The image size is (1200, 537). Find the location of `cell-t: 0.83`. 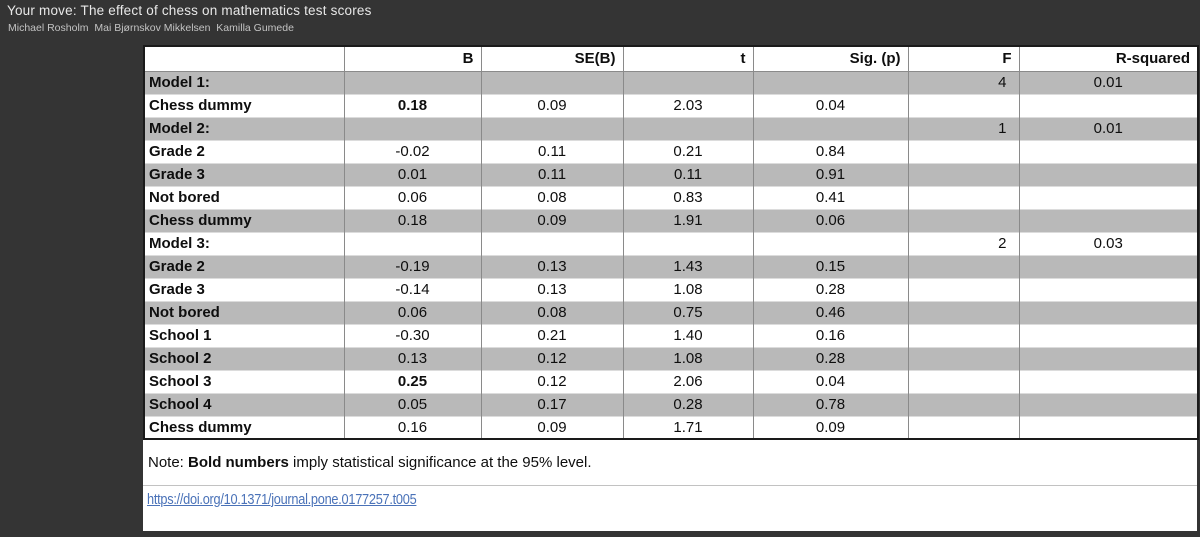

cell-t: 0.83 is located at coordinates (688, 197).